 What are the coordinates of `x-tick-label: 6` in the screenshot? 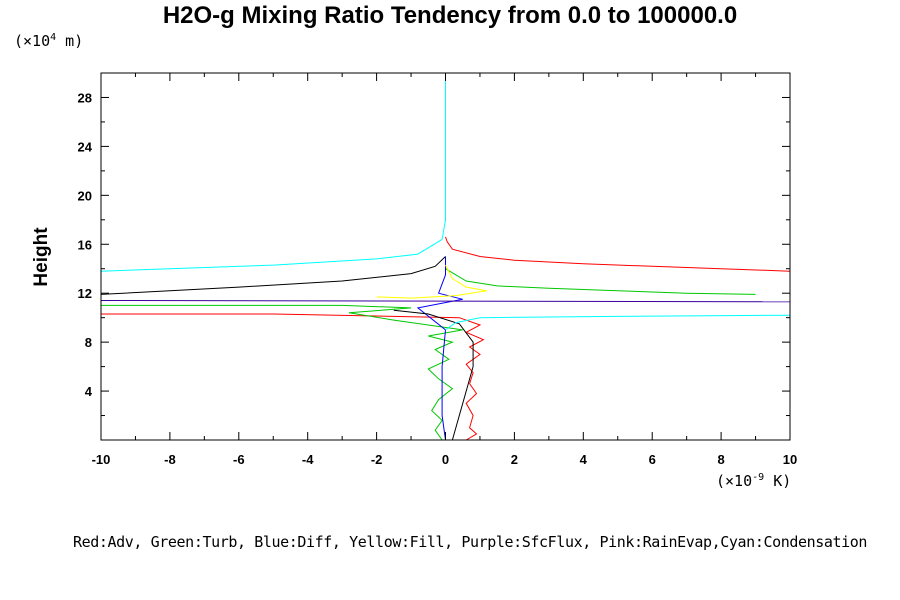 It's located at (652, 459).